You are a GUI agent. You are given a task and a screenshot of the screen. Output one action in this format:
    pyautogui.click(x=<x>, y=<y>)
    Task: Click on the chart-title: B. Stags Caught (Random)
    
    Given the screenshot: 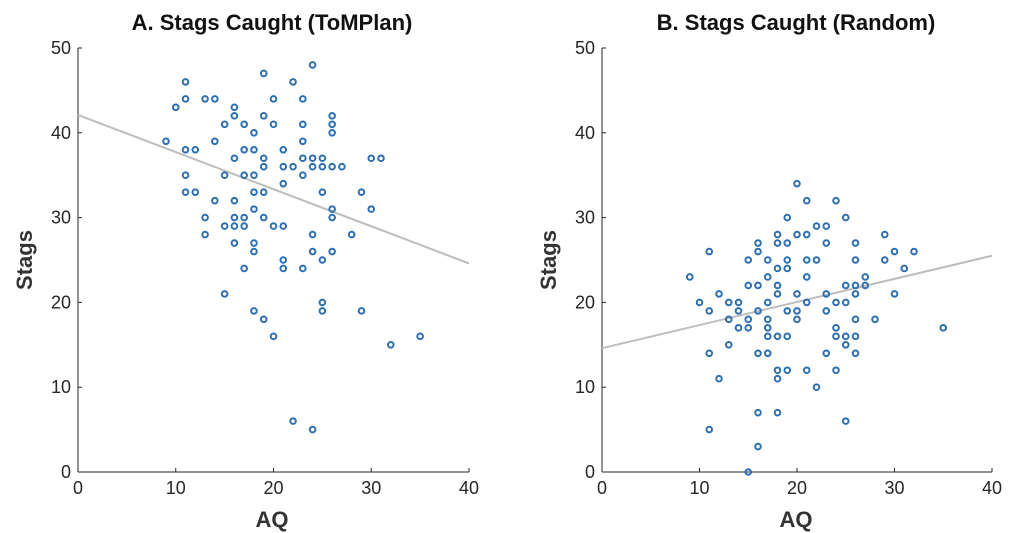 What is the action you would take?
    pyautogui.click(x=796, y=22)
    